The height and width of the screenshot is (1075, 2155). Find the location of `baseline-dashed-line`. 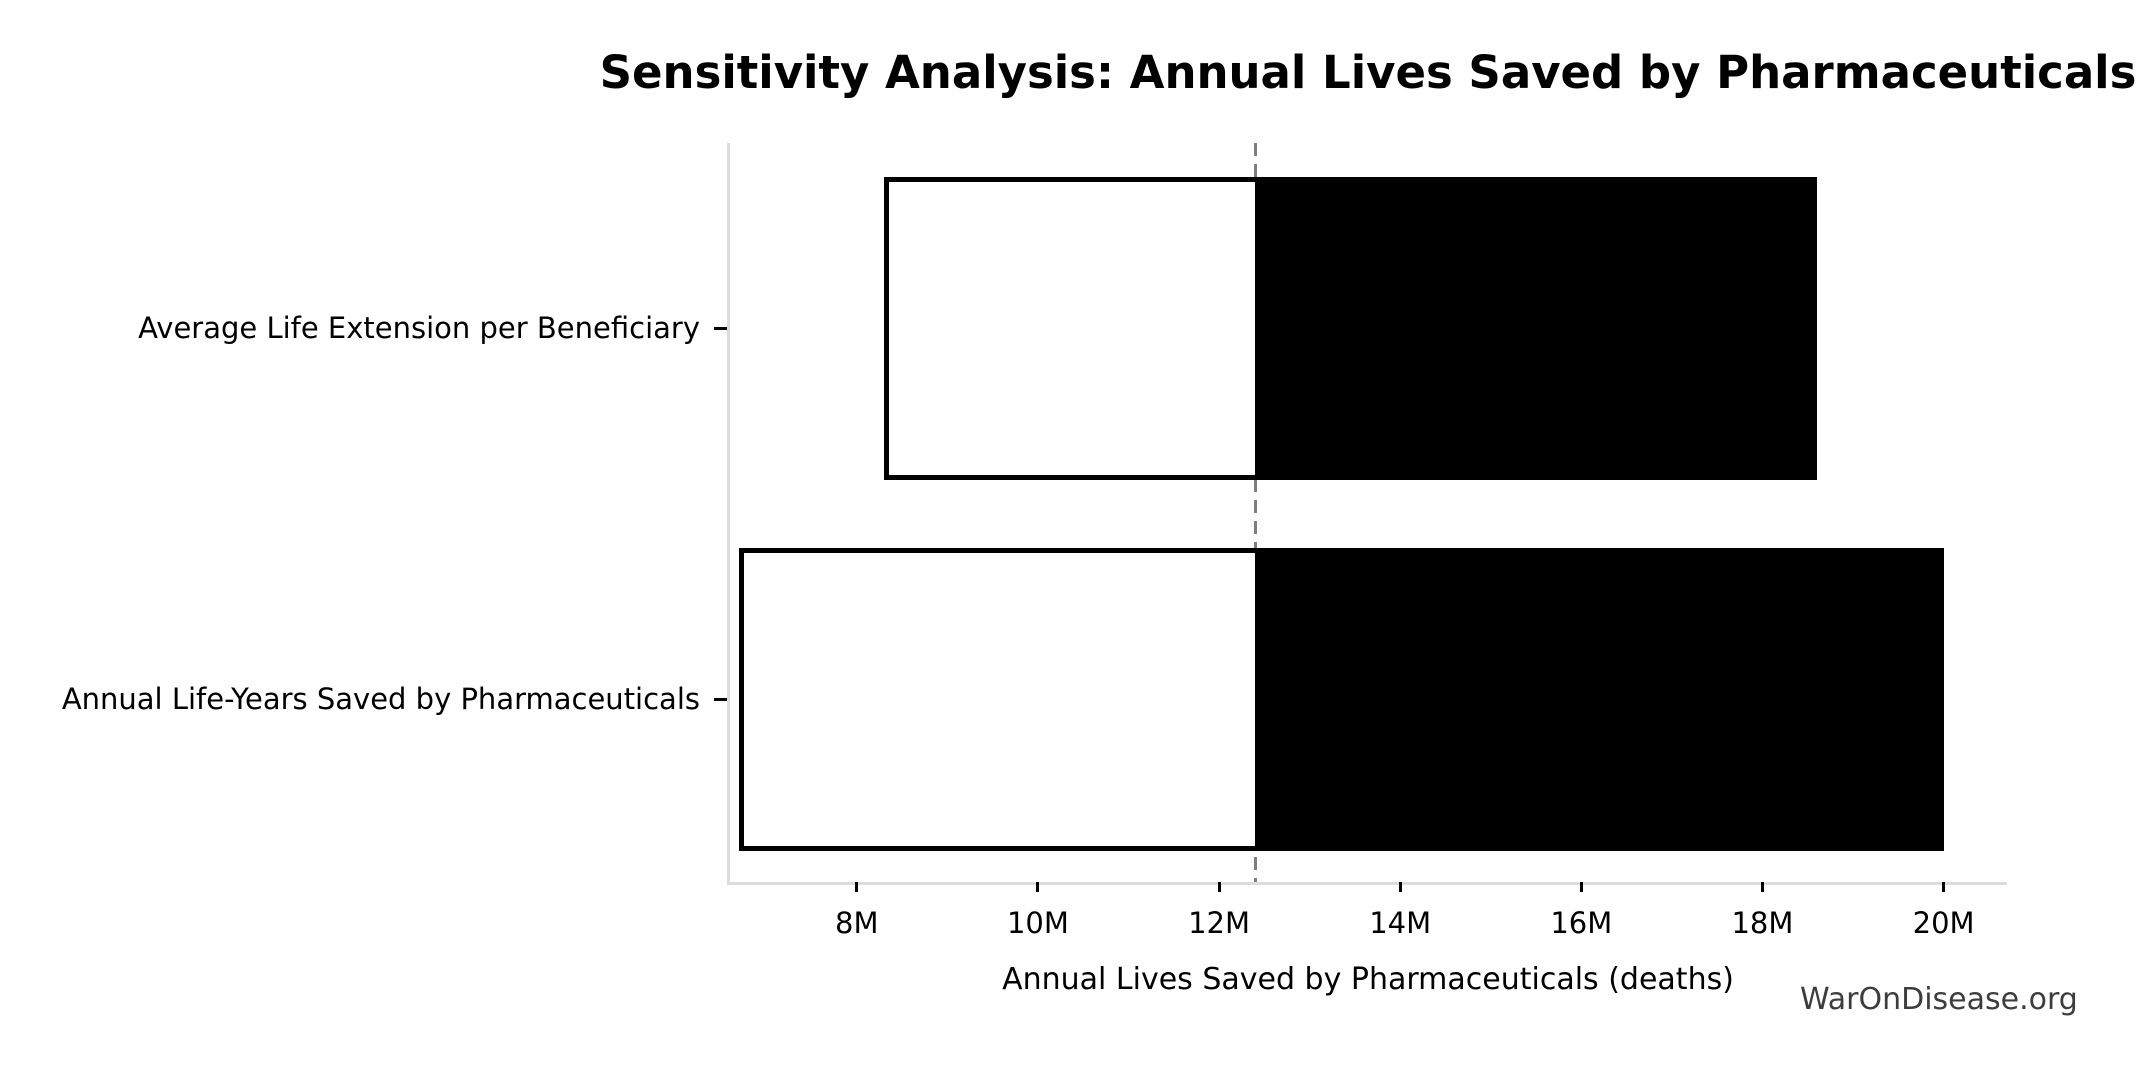

baseline-dashed-line is located at coordinates (1255, 512).